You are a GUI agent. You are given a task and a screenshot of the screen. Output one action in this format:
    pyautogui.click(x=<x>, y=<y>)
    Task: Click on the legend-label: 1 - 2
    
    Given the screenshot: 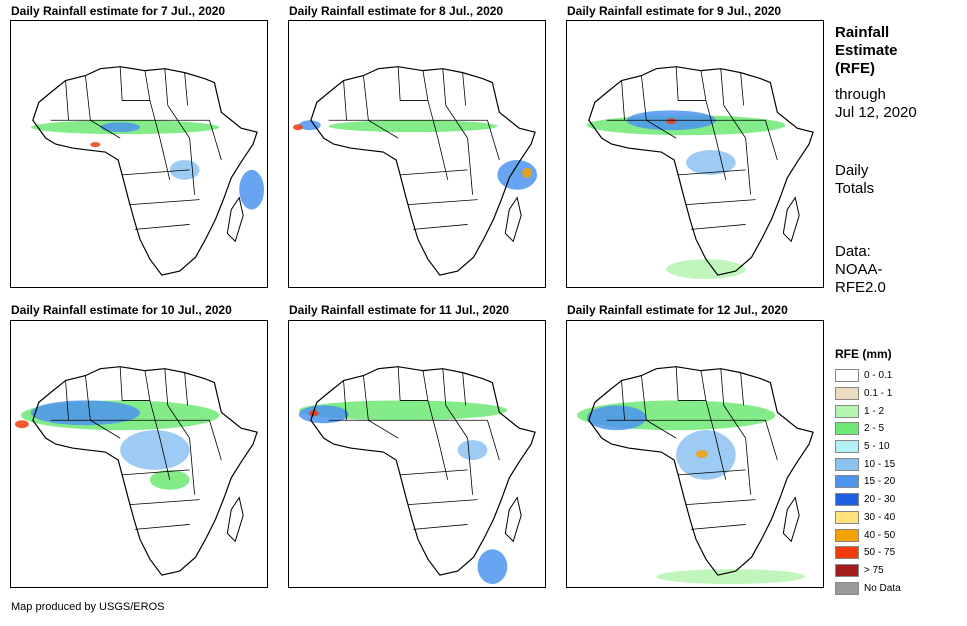 What is the action you would take?
    pyautogui.click(x=874, y=411)
    